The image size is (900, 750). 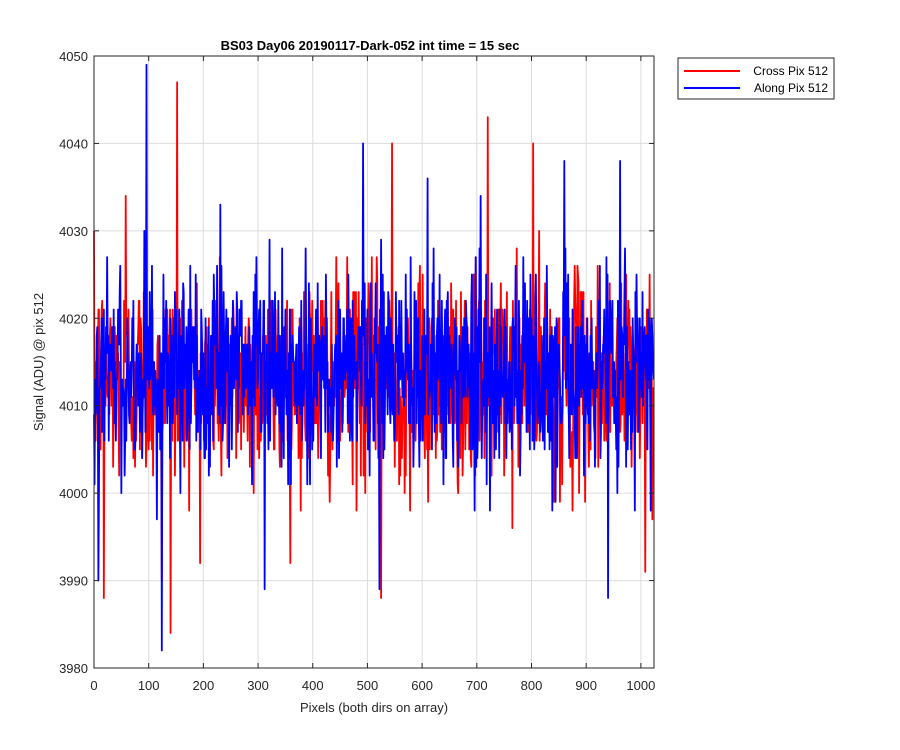 What do you see at coordinates (422, 685) in the screenshot?
I see `x-tick-label: 600` at bounding box center [422, 685].